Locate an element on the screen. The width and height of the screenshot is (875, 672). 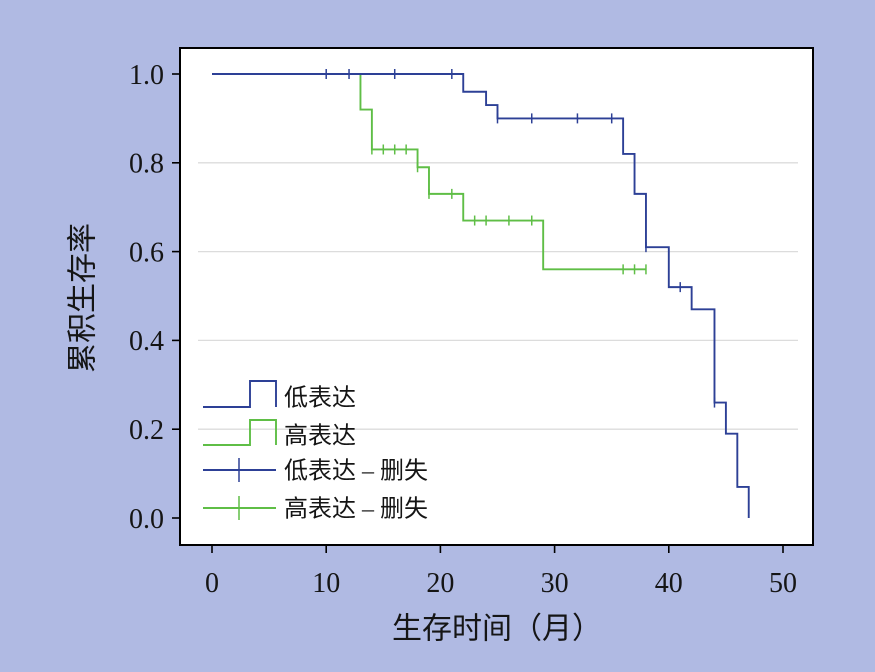
legend-entry-high-expression-censored: 高表达 – 删失 is located at coordinates (315, 508).